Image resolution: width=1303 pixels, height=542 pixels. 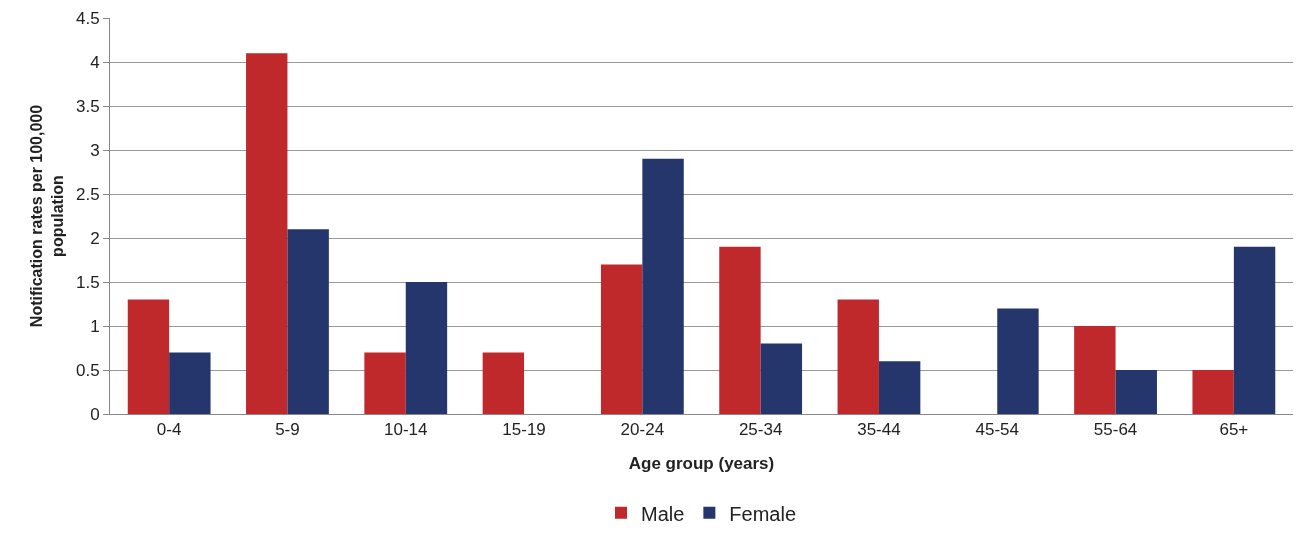 What do you see at coordinates (95, 414) in the screenshot?
I see `y-tick-label: 0` at bounding box center [95, 414].